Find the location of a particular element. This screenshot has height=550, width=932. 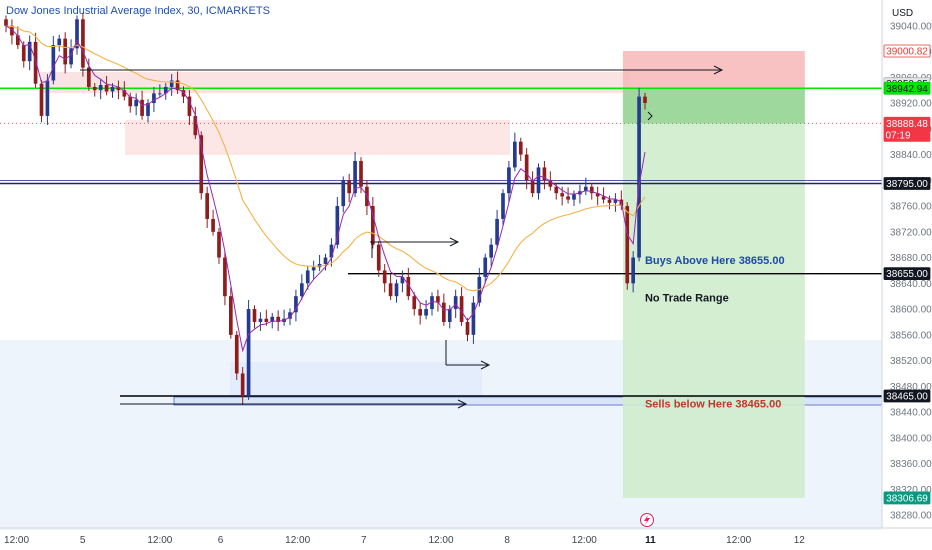

y-tick-label: 38520.00 is located at coordinates (911, 361).